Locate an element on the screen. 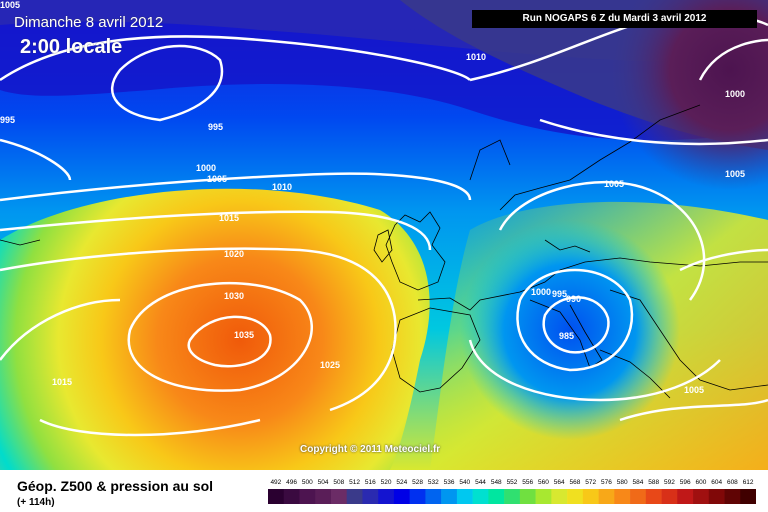  forecast-lead-time: (+ 114h) is located at coordinates (36, 502).